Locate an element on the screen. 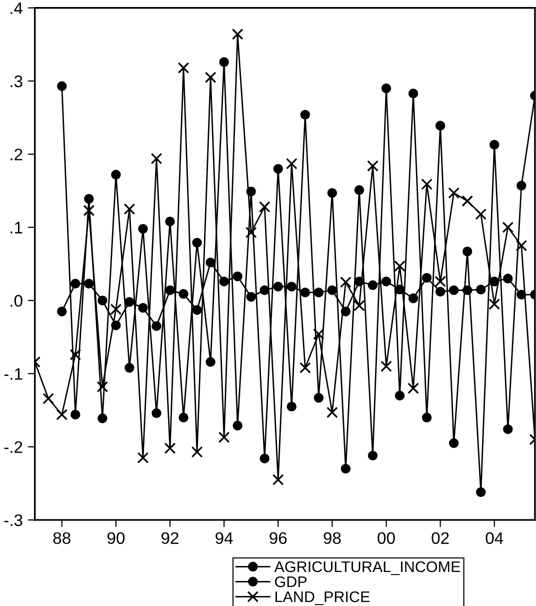 The height and width of the screenshot is (606, 536). legend-label: GDP is located at coordinates (291, 582).